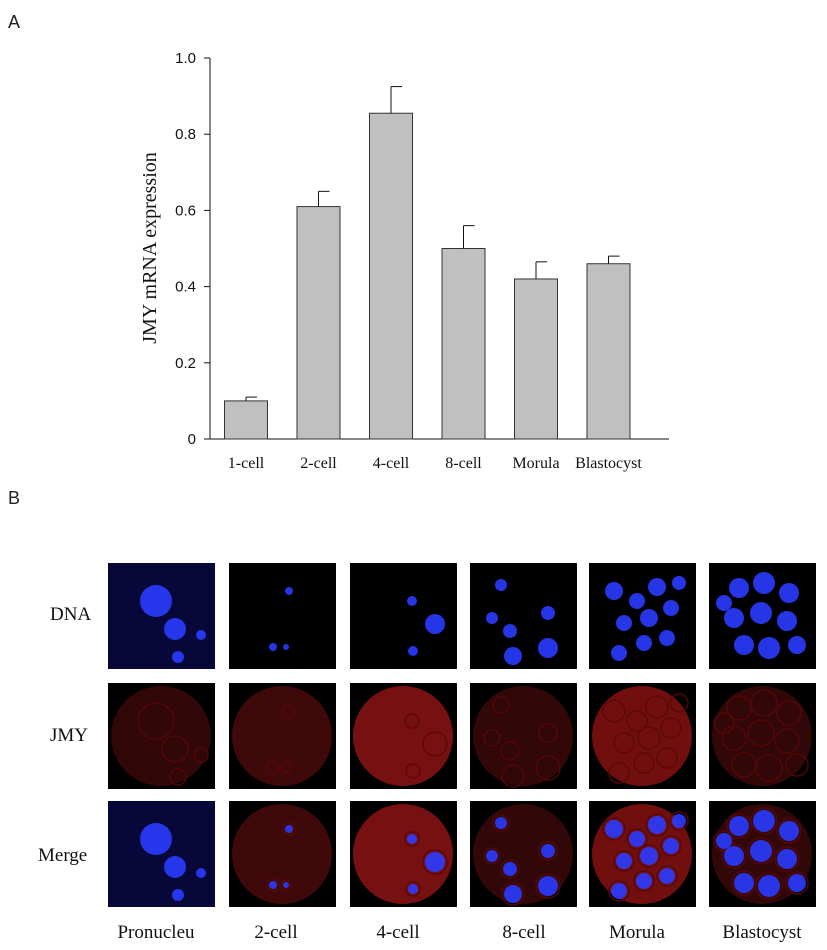  I want to click on row-label-jmy: JMY, so click(69, 735).